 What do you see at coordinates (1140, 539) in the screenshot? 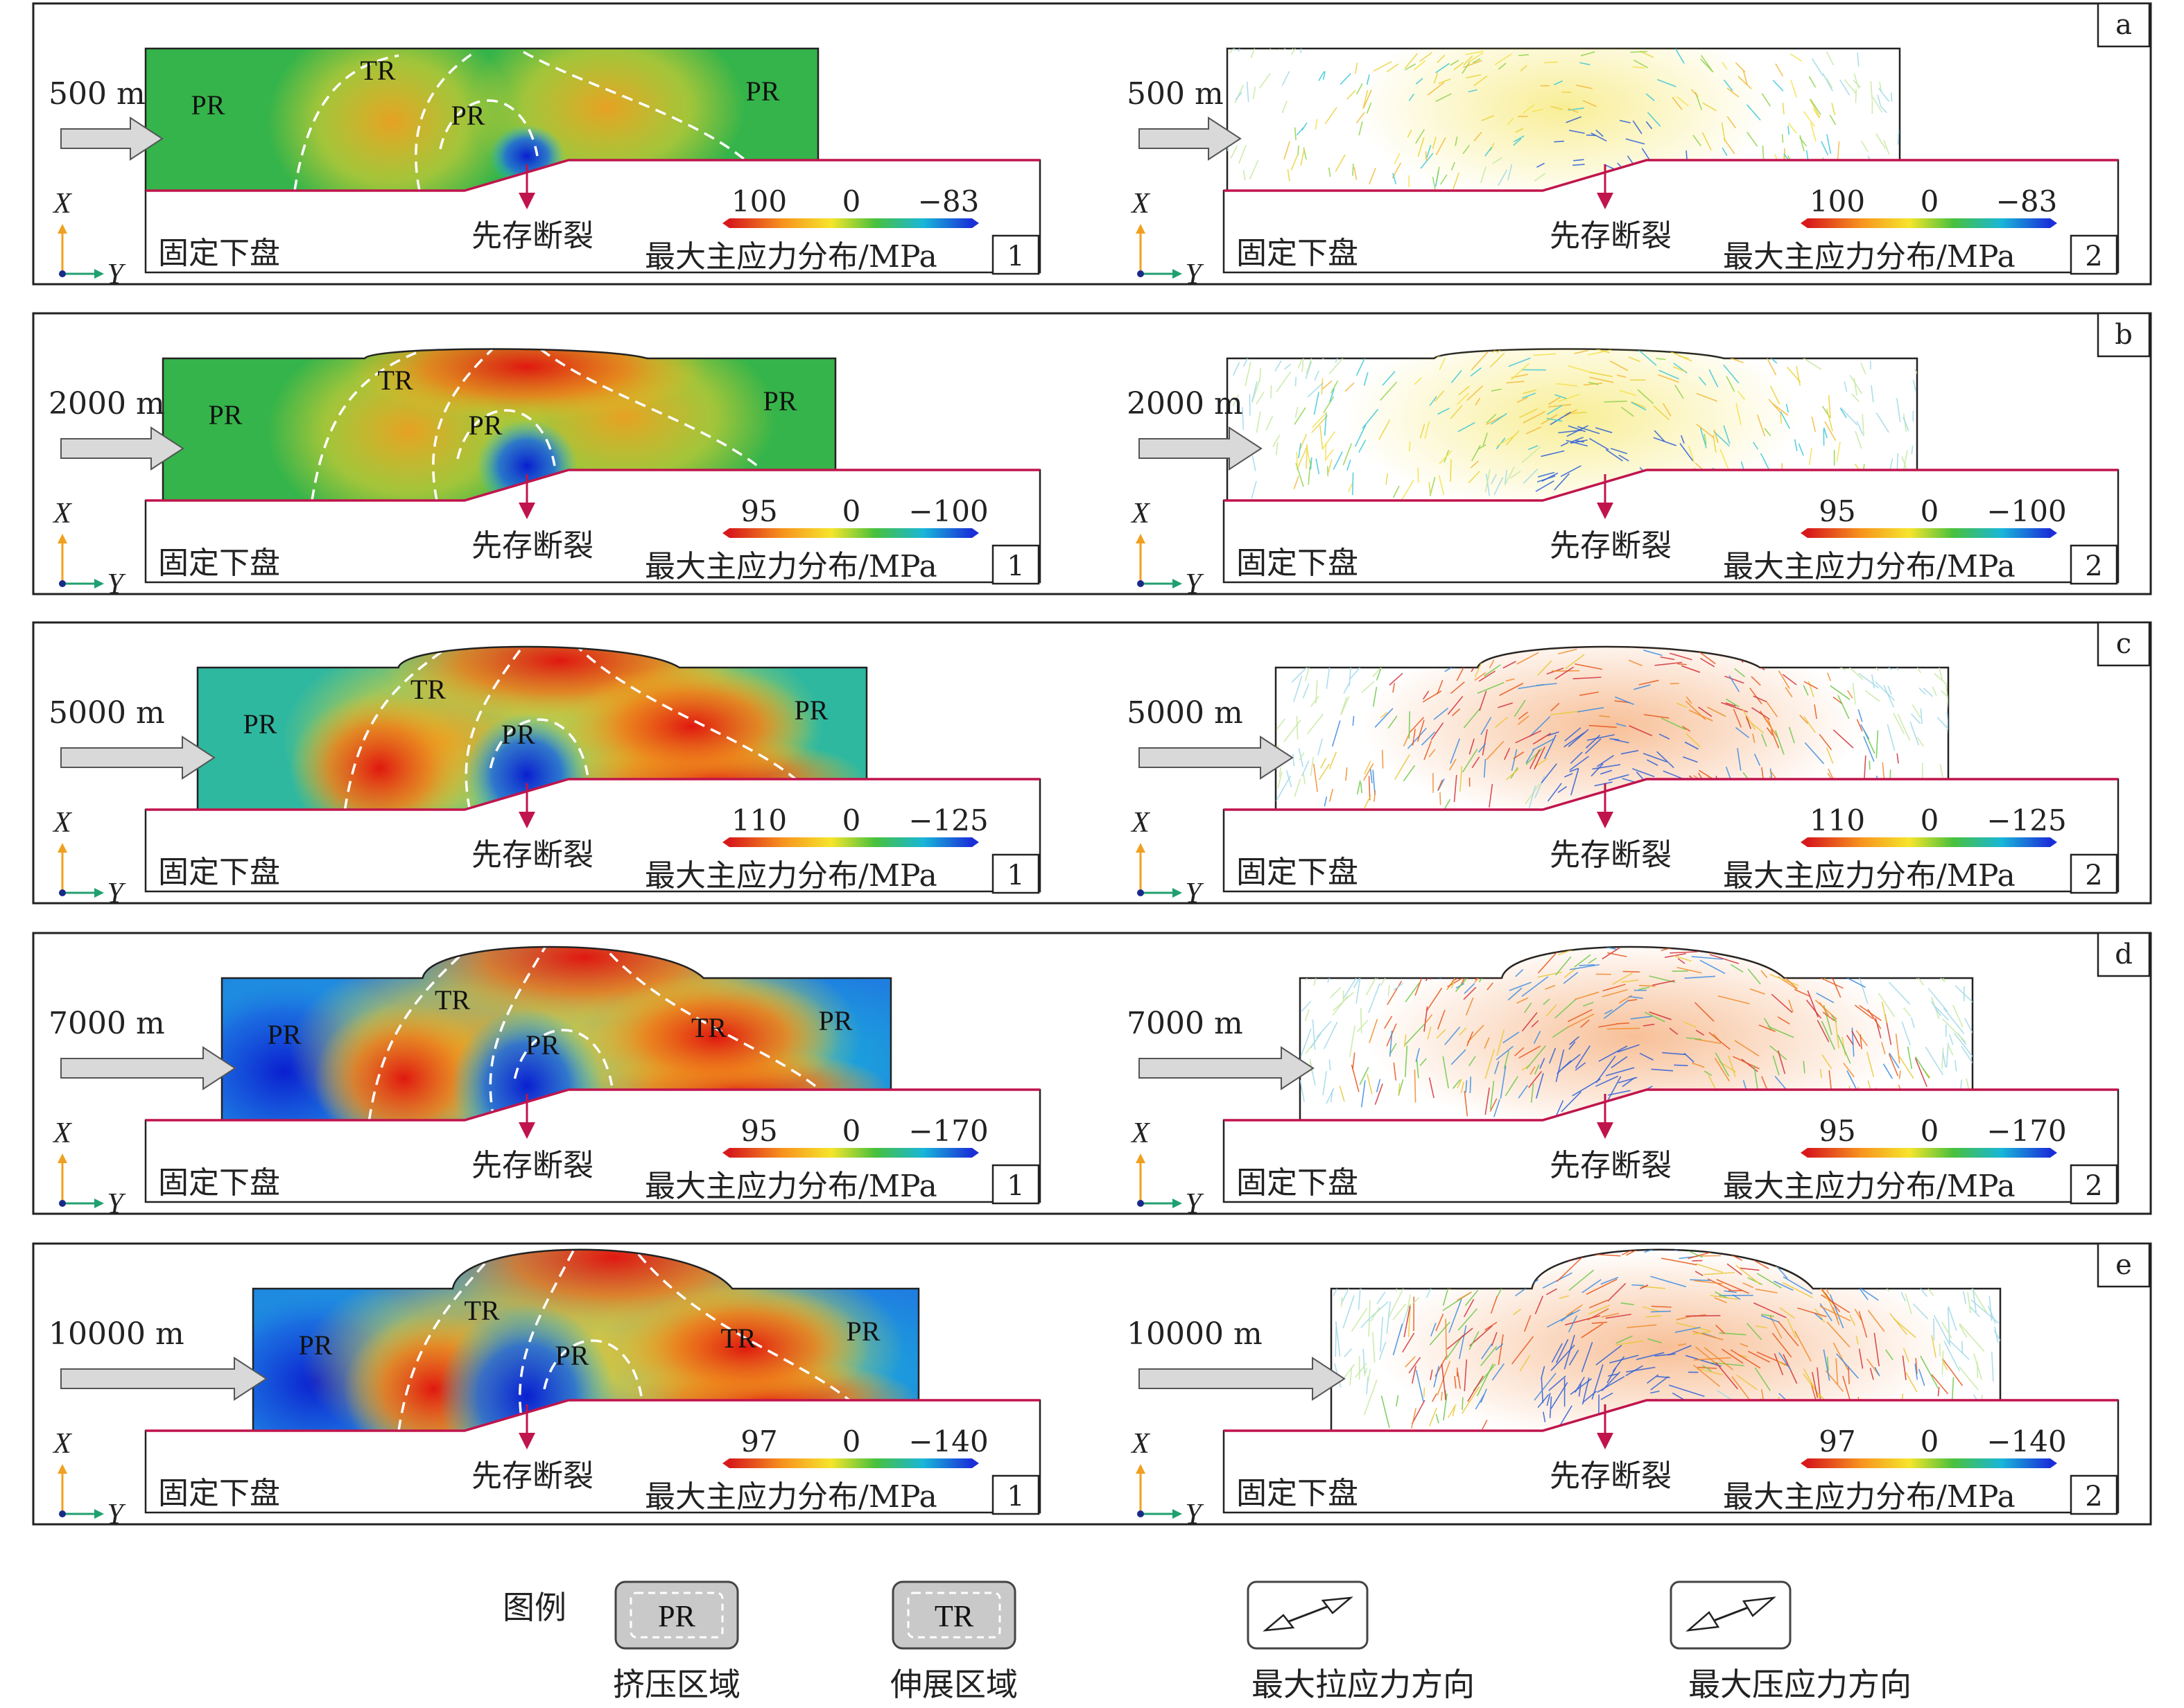
I see `axis-x-arrowhead` at bounding box center [1140, 539].